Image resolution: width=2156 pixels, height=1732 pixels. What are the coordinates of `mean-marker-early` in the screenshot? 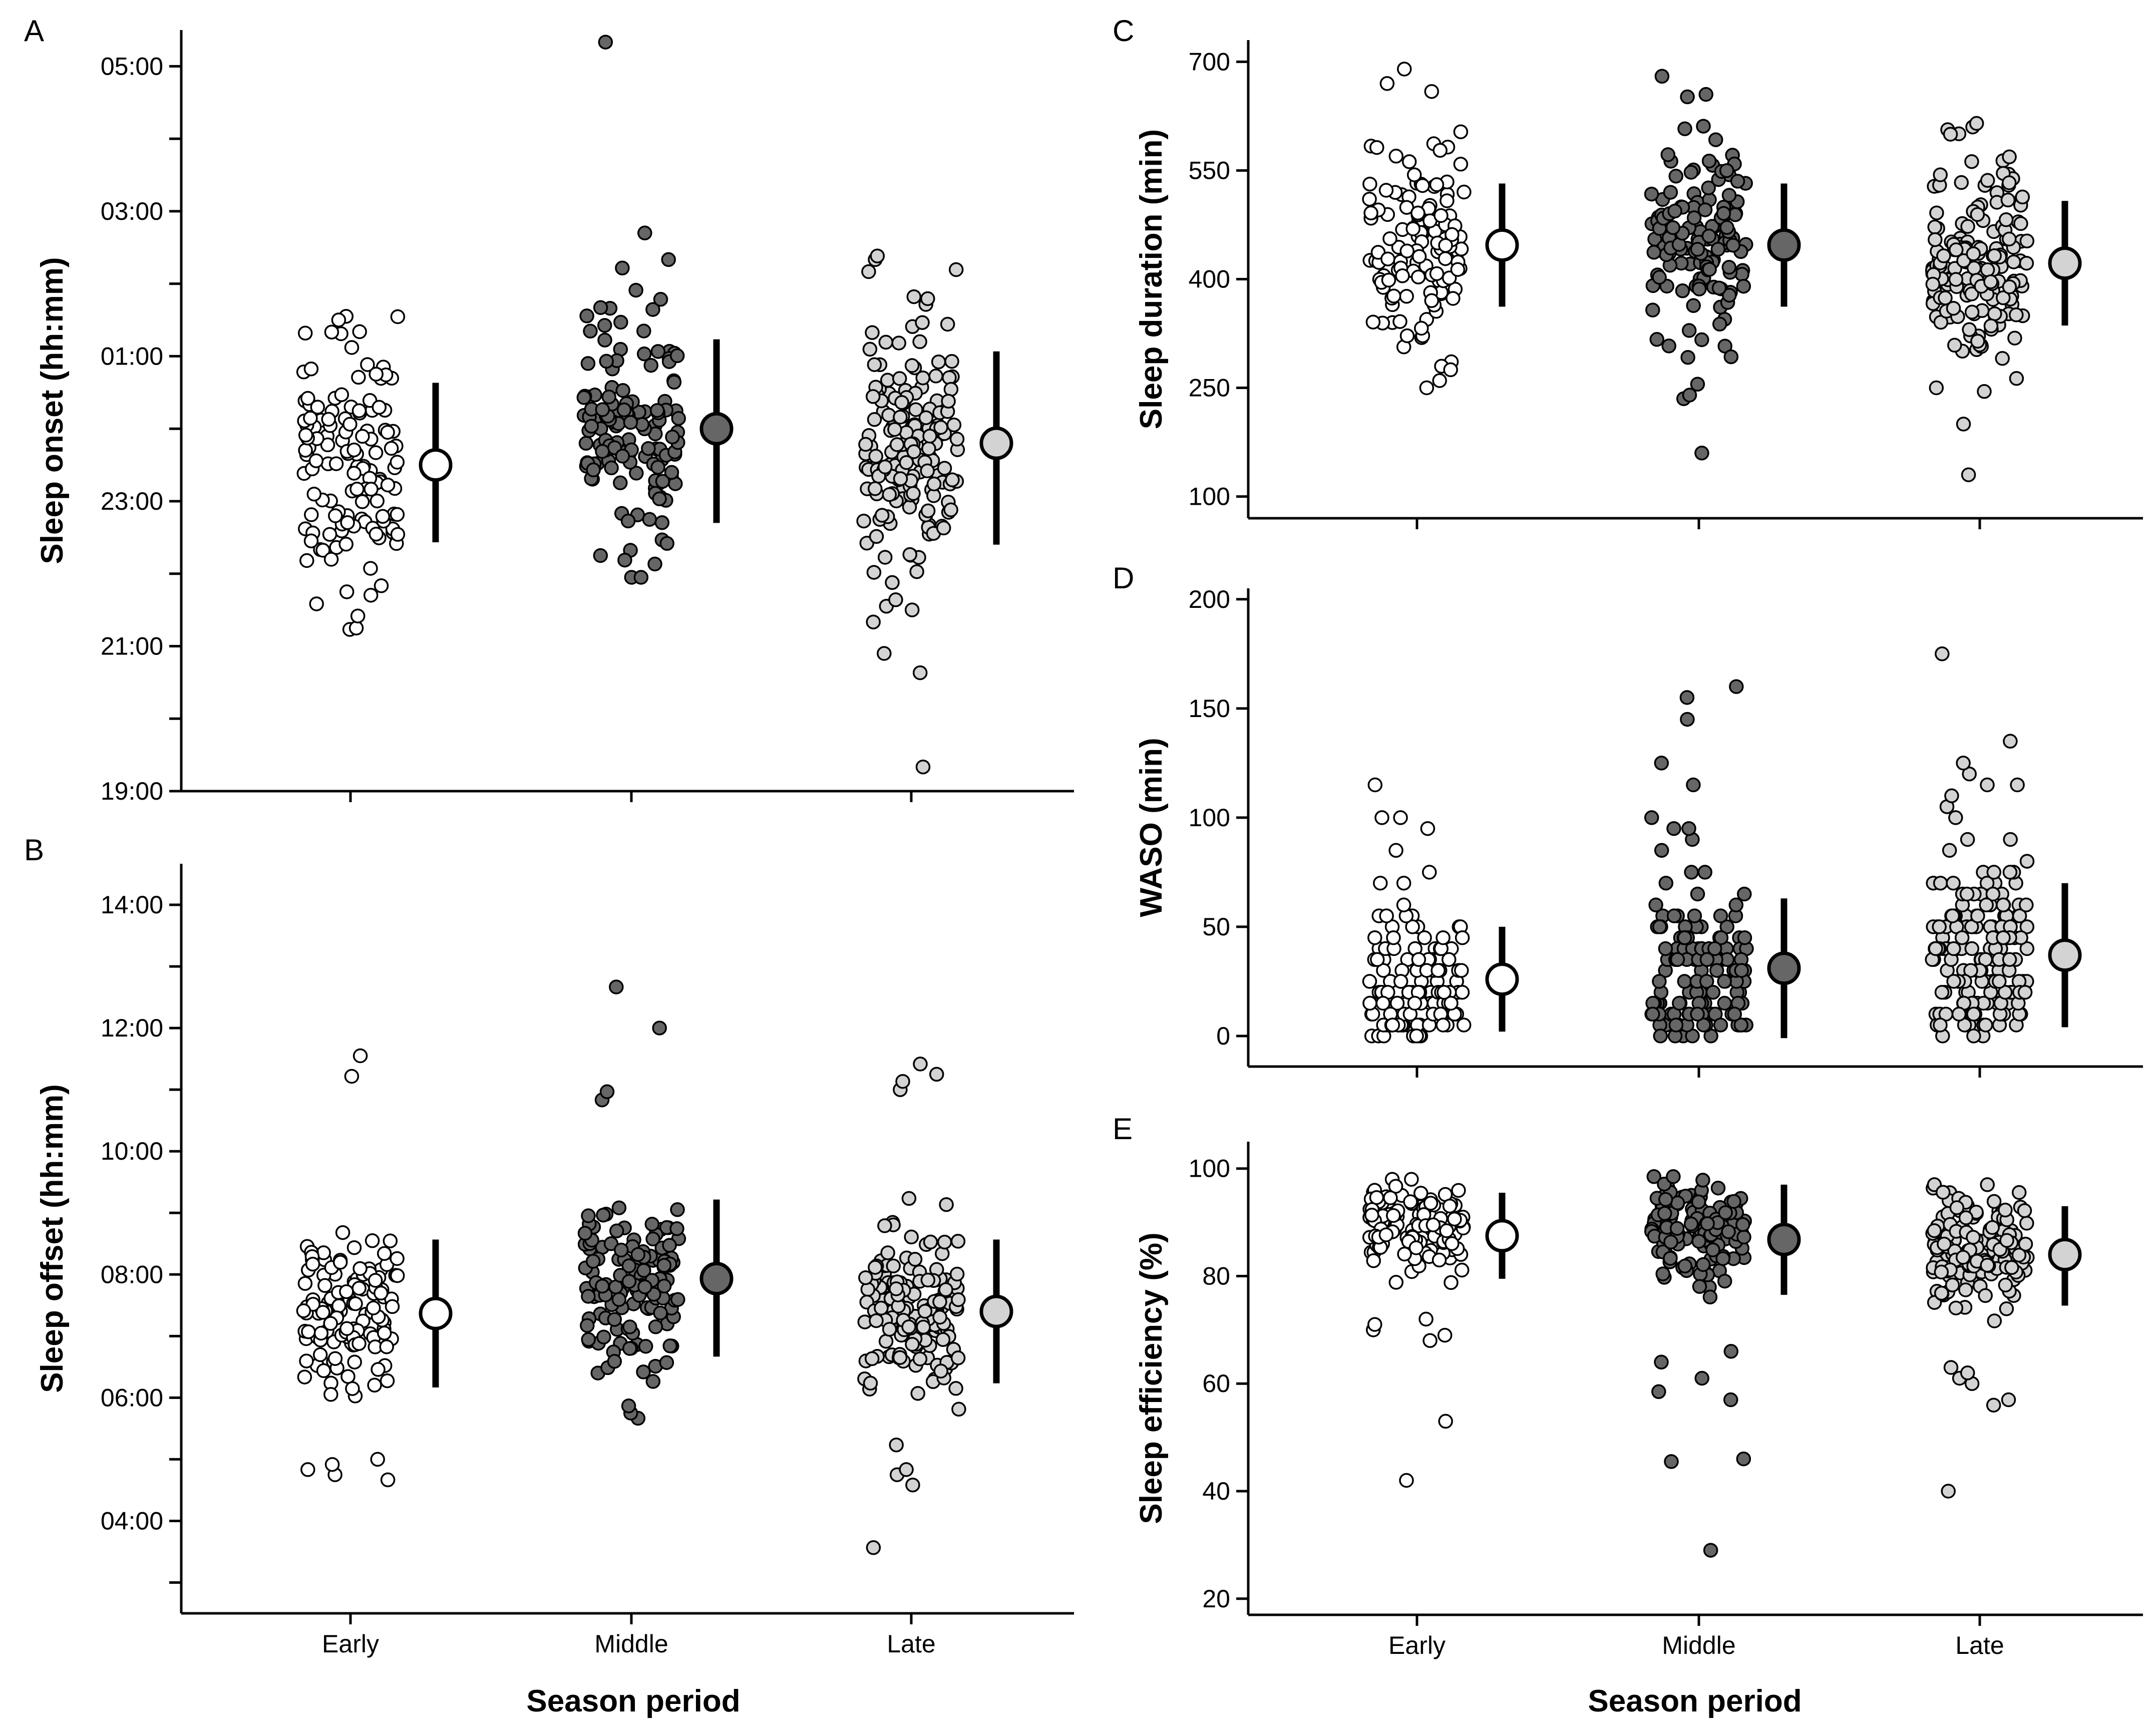 It's located at (436, 1313).